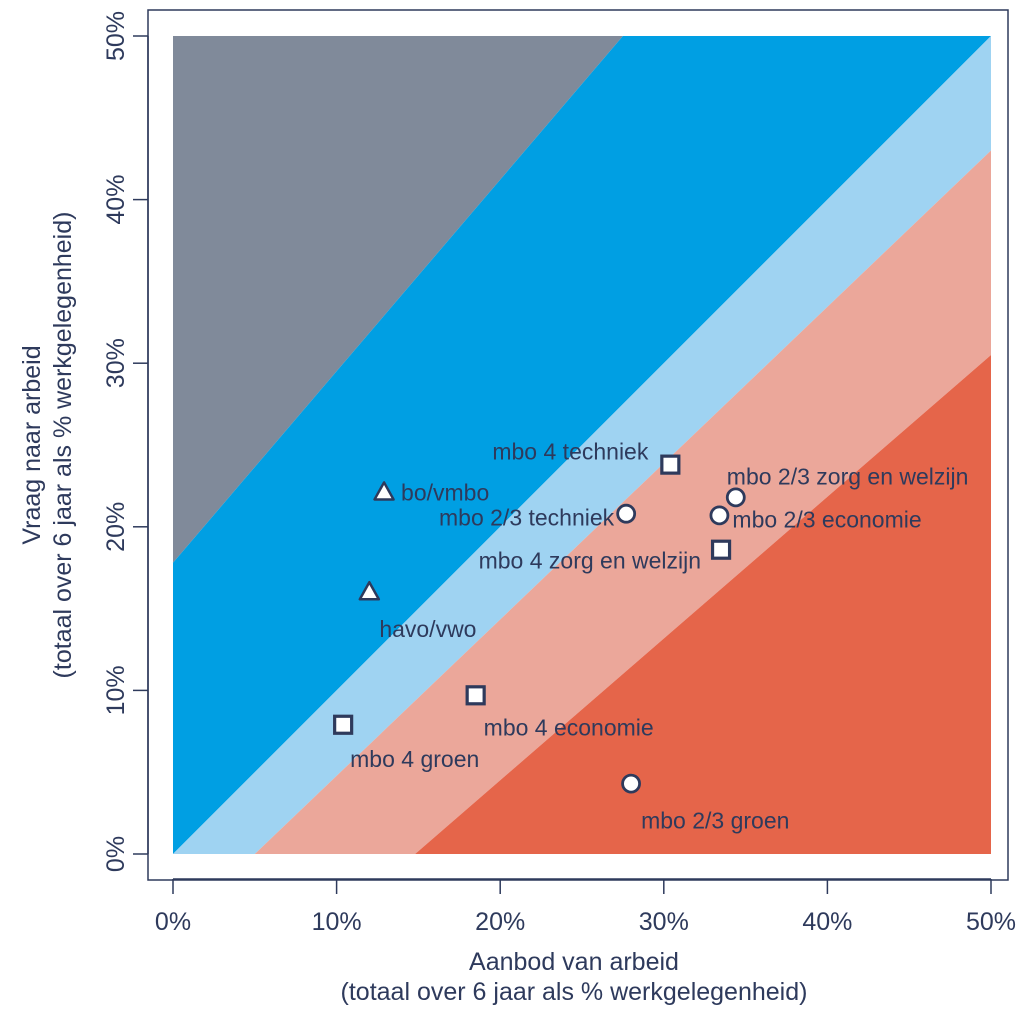 The image size is (1018, 1010). Describe the element at coordinates (116, 363) in the screenshot. I see `y-tick-label: 30%` at that location.